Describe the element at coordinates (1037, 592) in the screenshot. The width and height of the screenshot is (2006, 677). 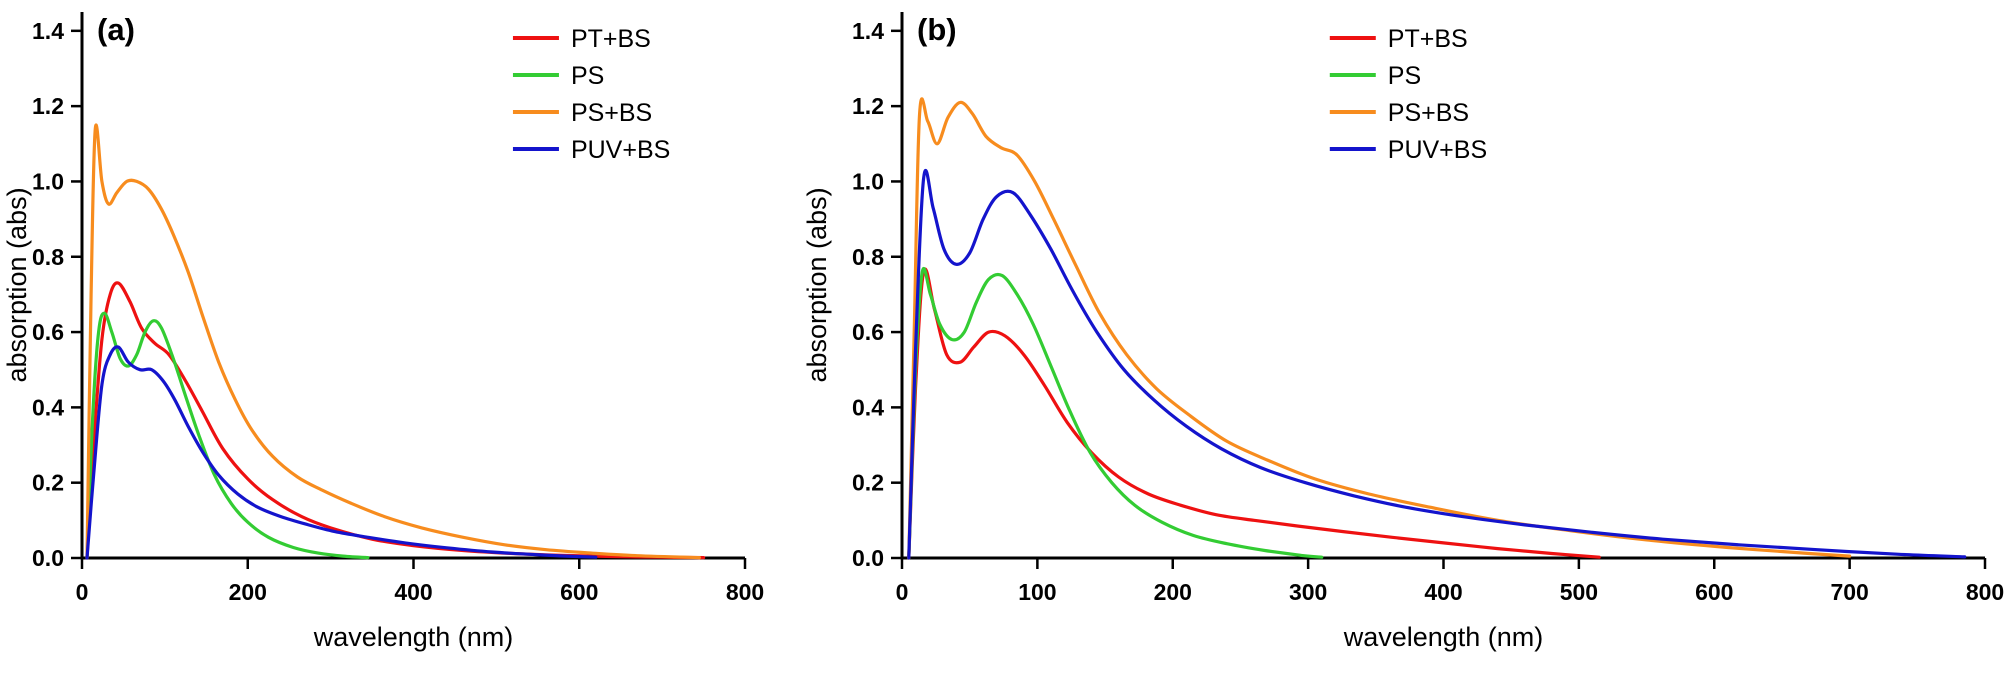
I see `x-tick-label: 100` at that location.